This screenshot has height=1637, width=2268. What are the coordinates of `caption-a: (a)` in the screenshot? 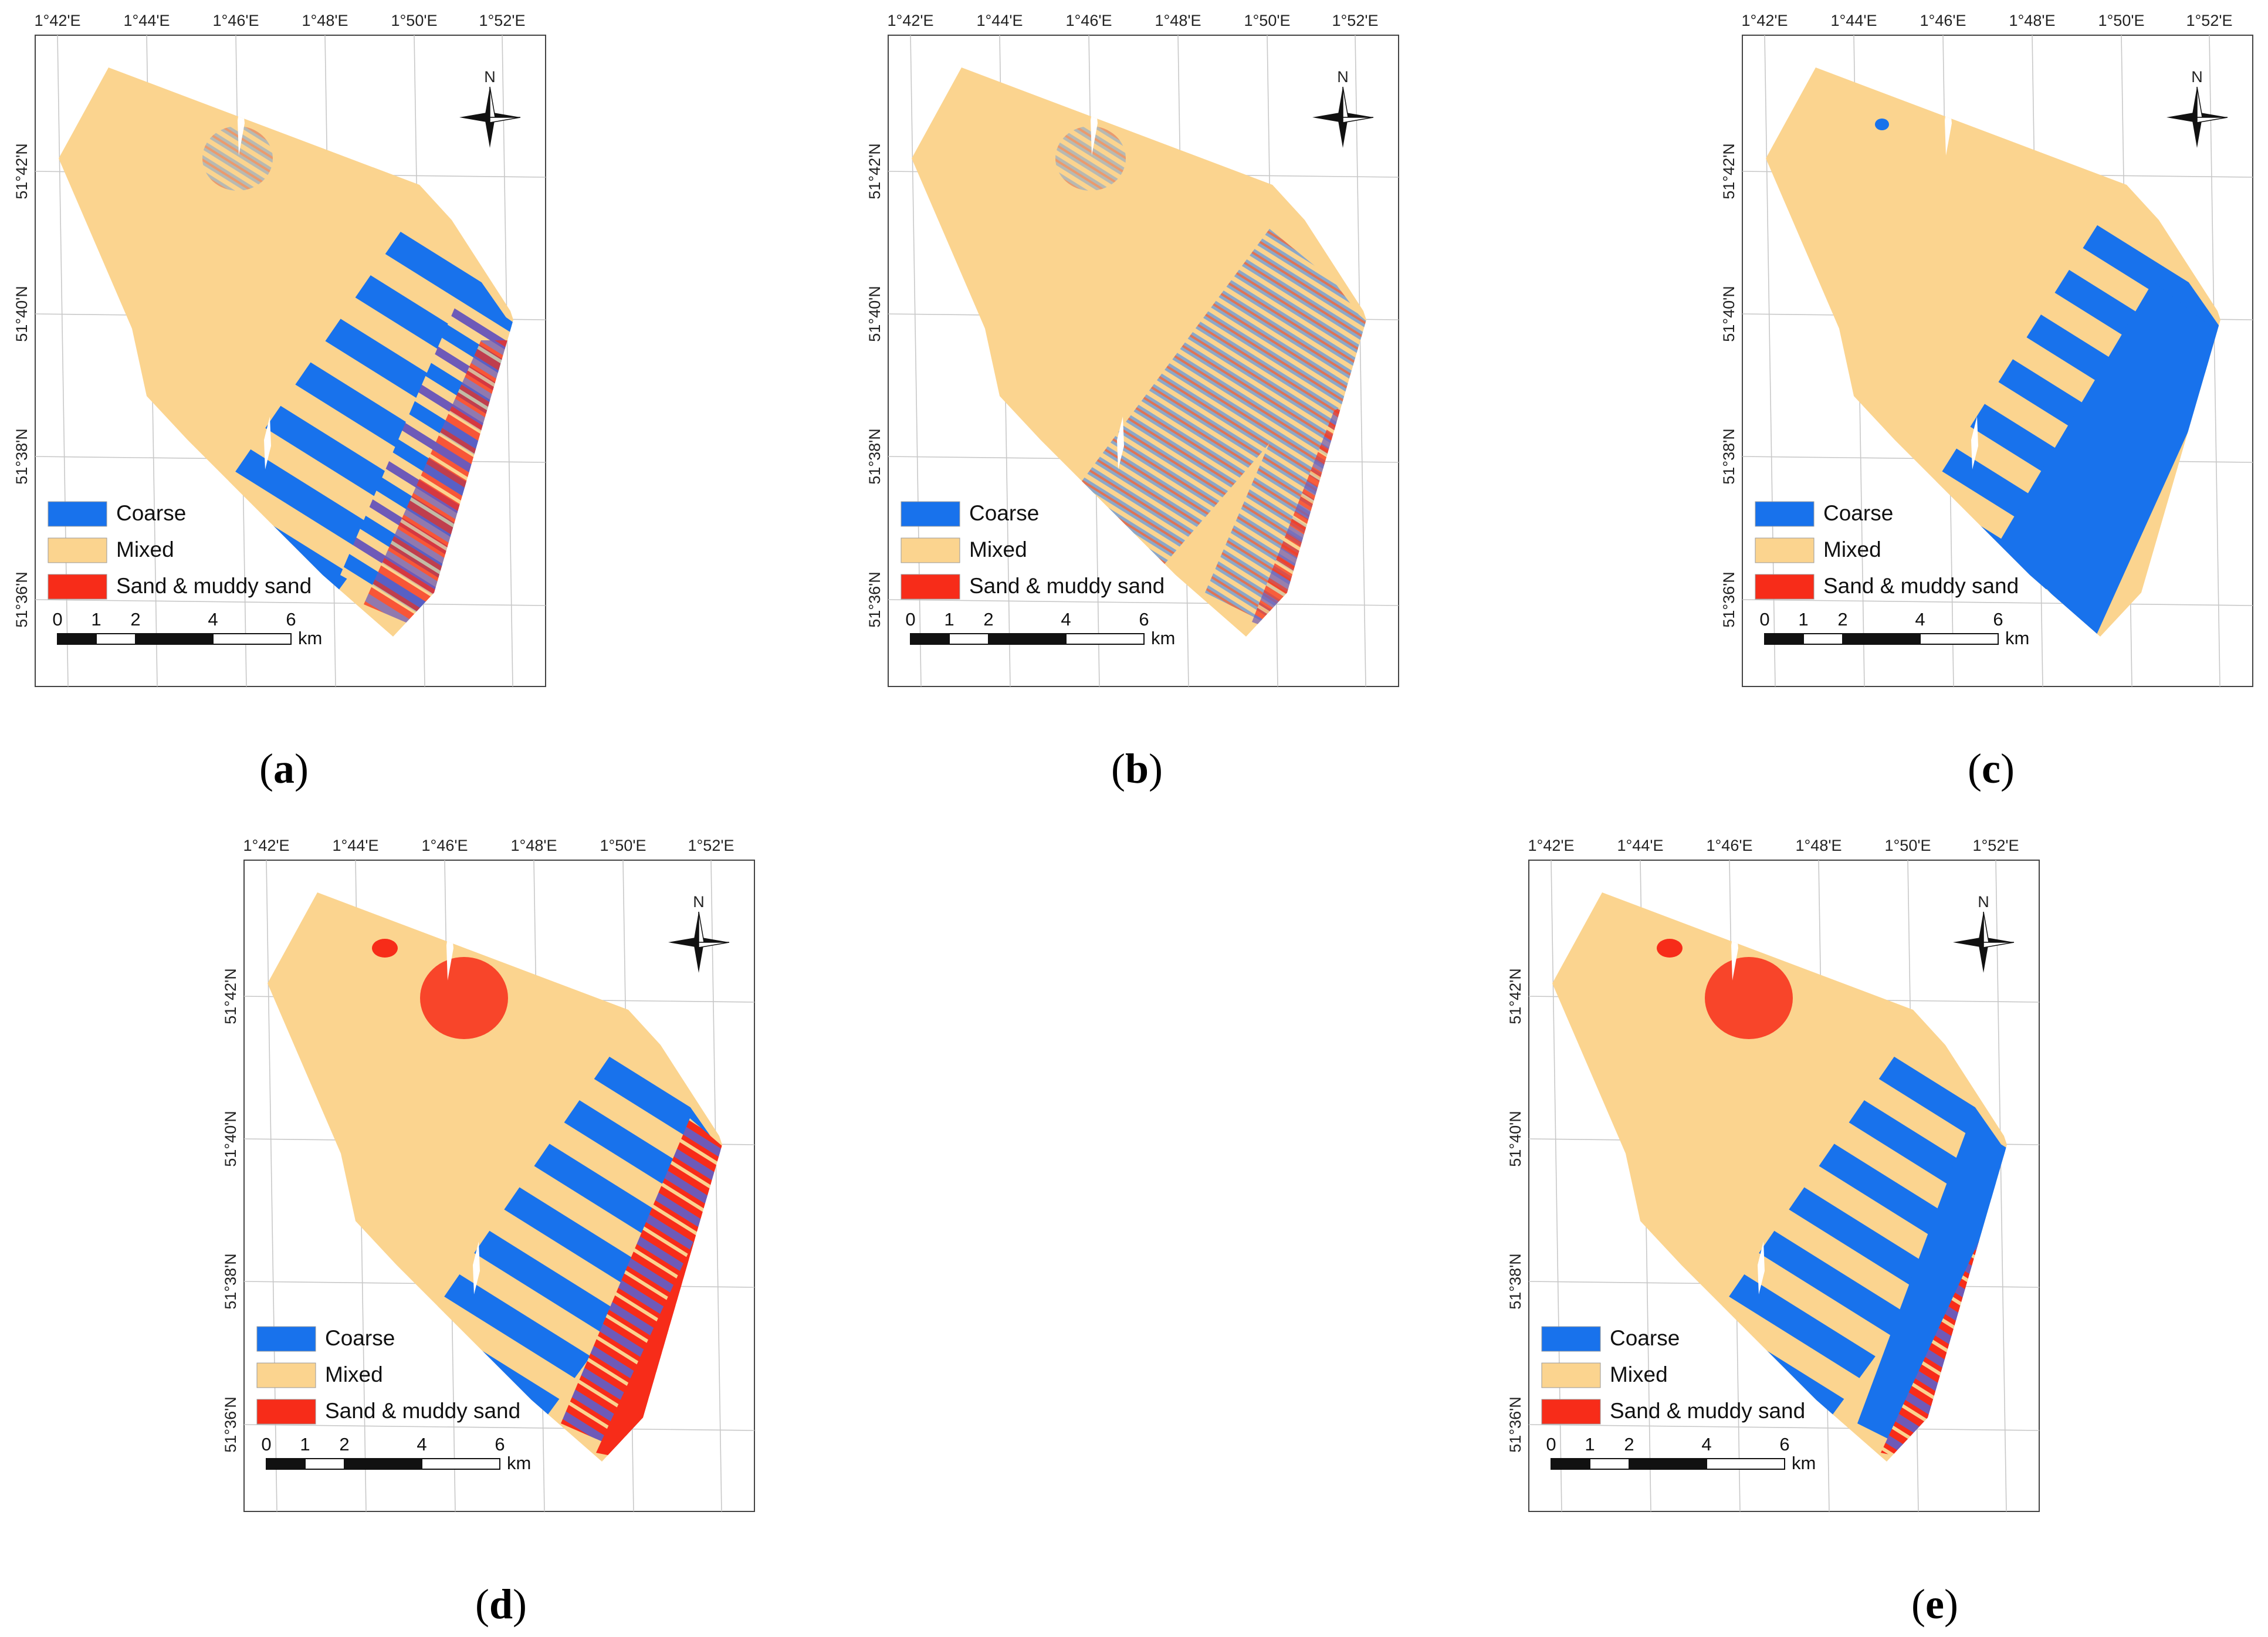 It's located at (284, 768).